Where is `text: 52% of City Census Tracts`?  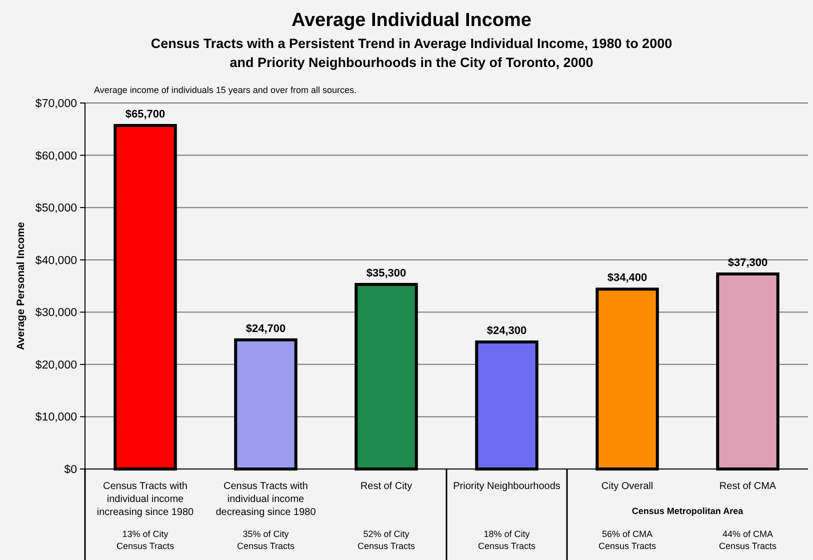 text: 52% of City Census Tracts is located at coordinates (386, 540).